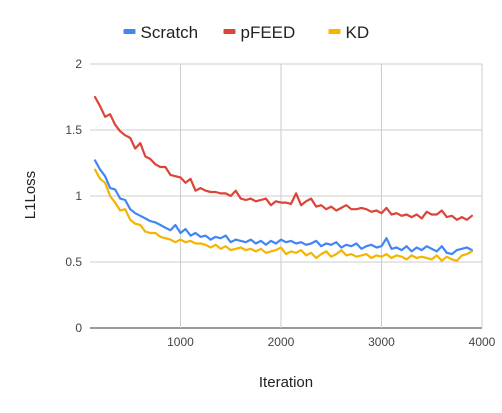 The height and width of the screenshot is (413, 502). I want to click on y-tick-label: 1.5, so click(73, 130).